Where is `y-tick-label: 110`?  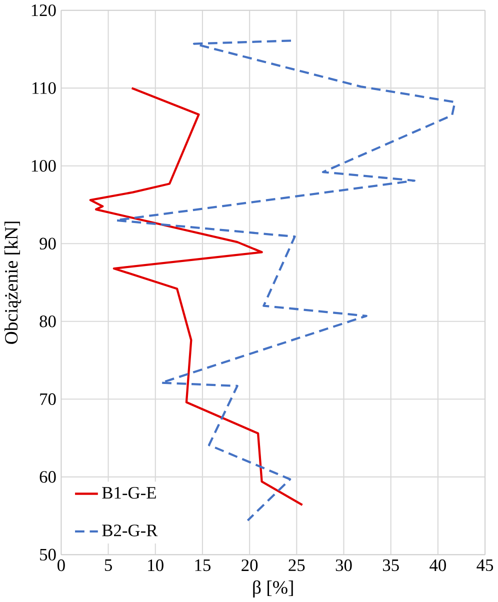
y-tick-label: 110 is located at coordinates (44, 88).